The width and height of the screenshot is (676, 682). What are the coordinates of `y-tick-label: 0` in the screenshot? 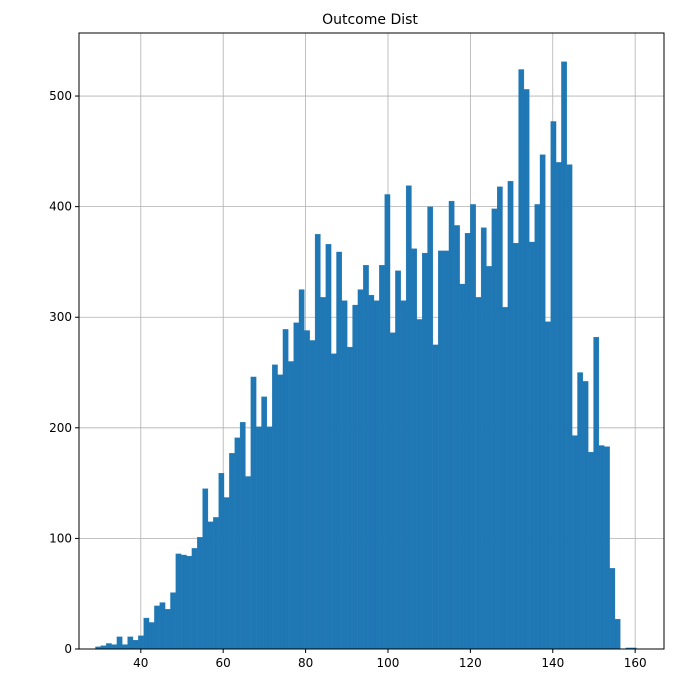 It's located at (68, 649).